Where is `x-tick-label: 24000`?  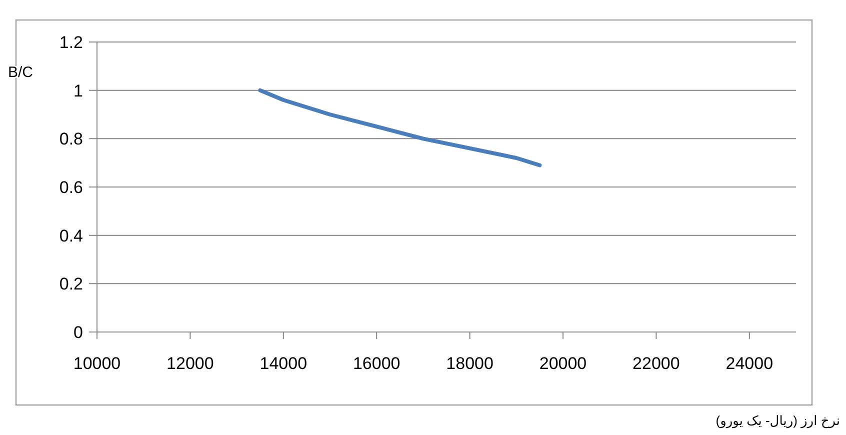 x-tick-label: 24000 is located at coordinates (750, 363).